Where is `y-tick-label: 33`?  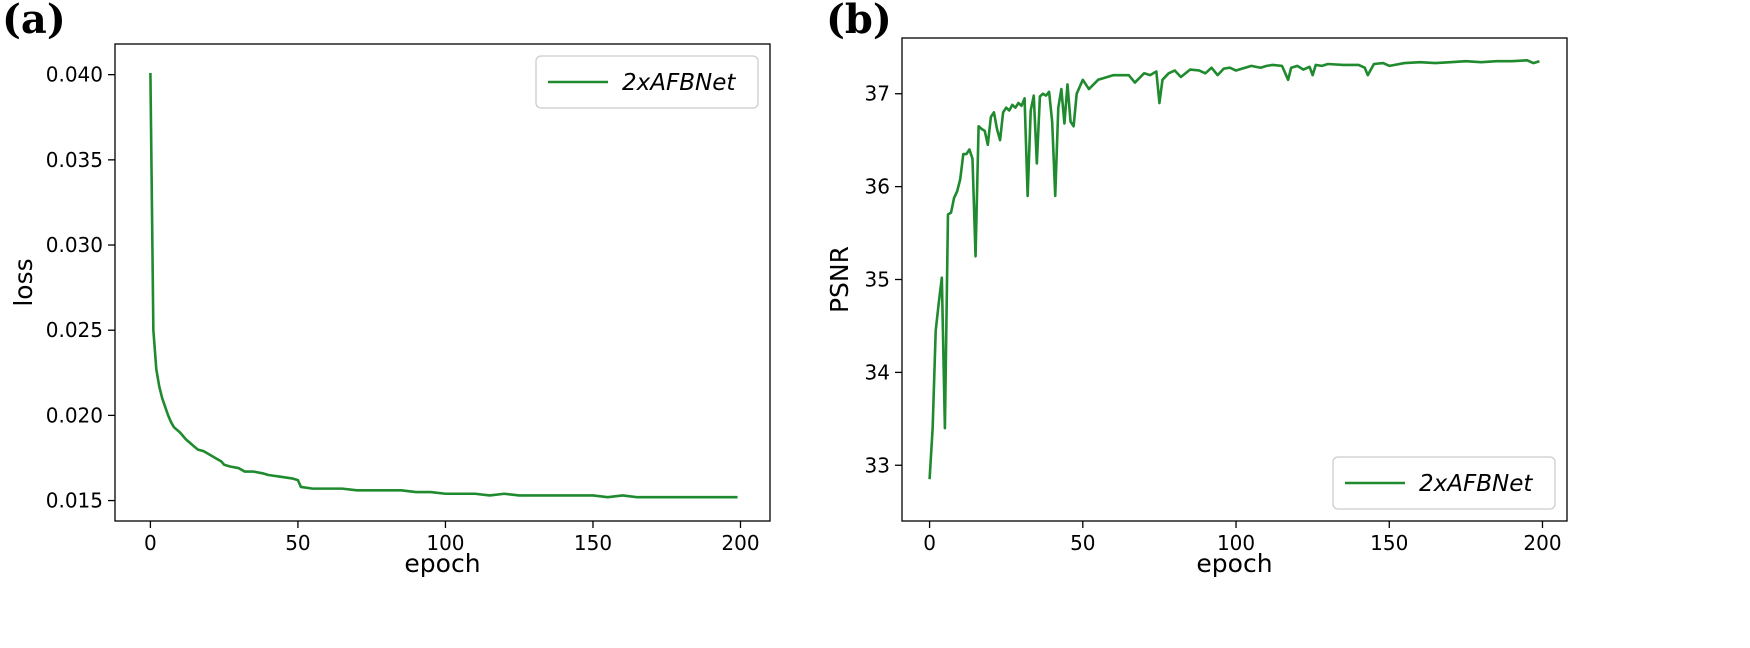 y-tick-label: 33 is located at coordinates (877, 465).